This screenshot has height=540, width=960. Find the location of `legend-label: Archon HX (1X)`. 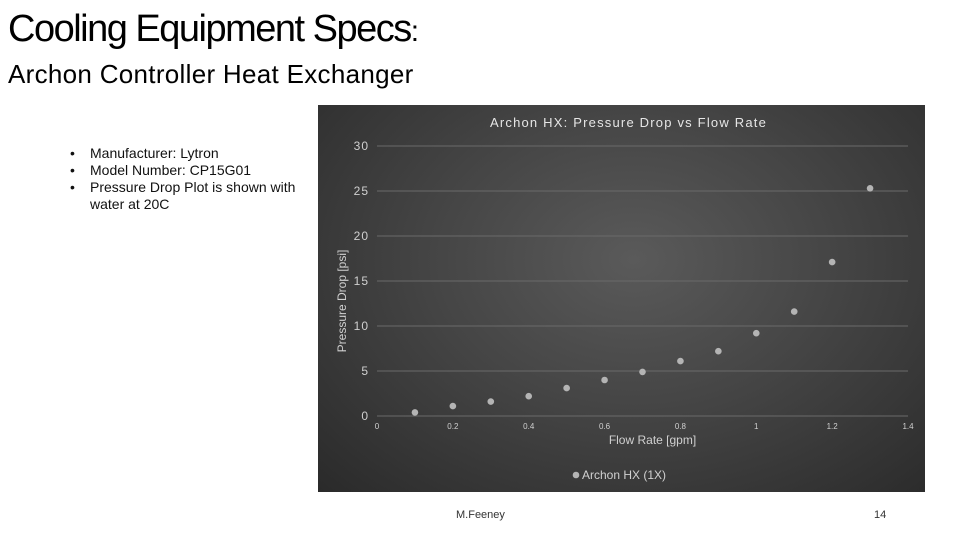

legend-label: Archon HX (1X) is located at coordinates (624, 475).